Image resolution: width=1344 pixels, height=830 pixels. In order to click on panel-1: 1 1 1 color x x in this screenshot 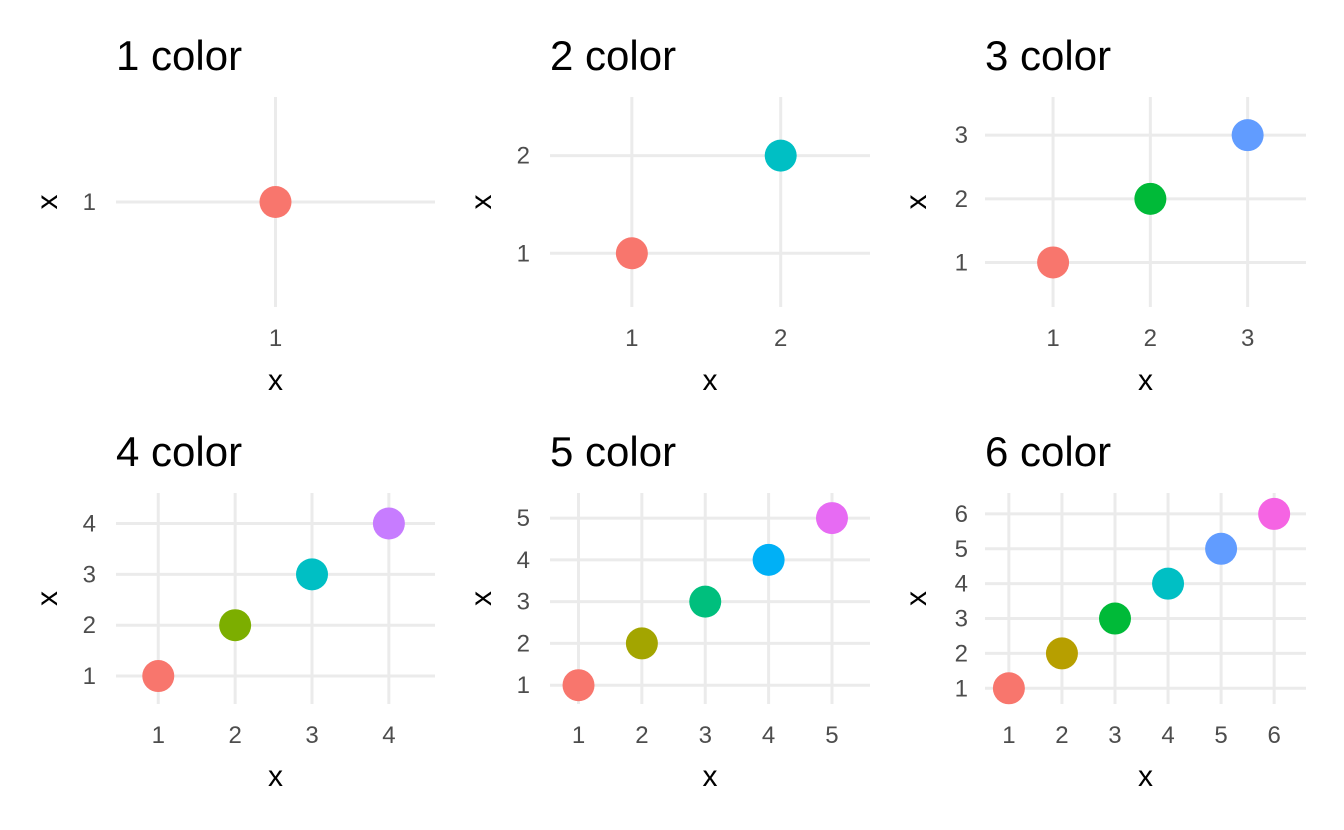, I will do `click(233, 214)`.